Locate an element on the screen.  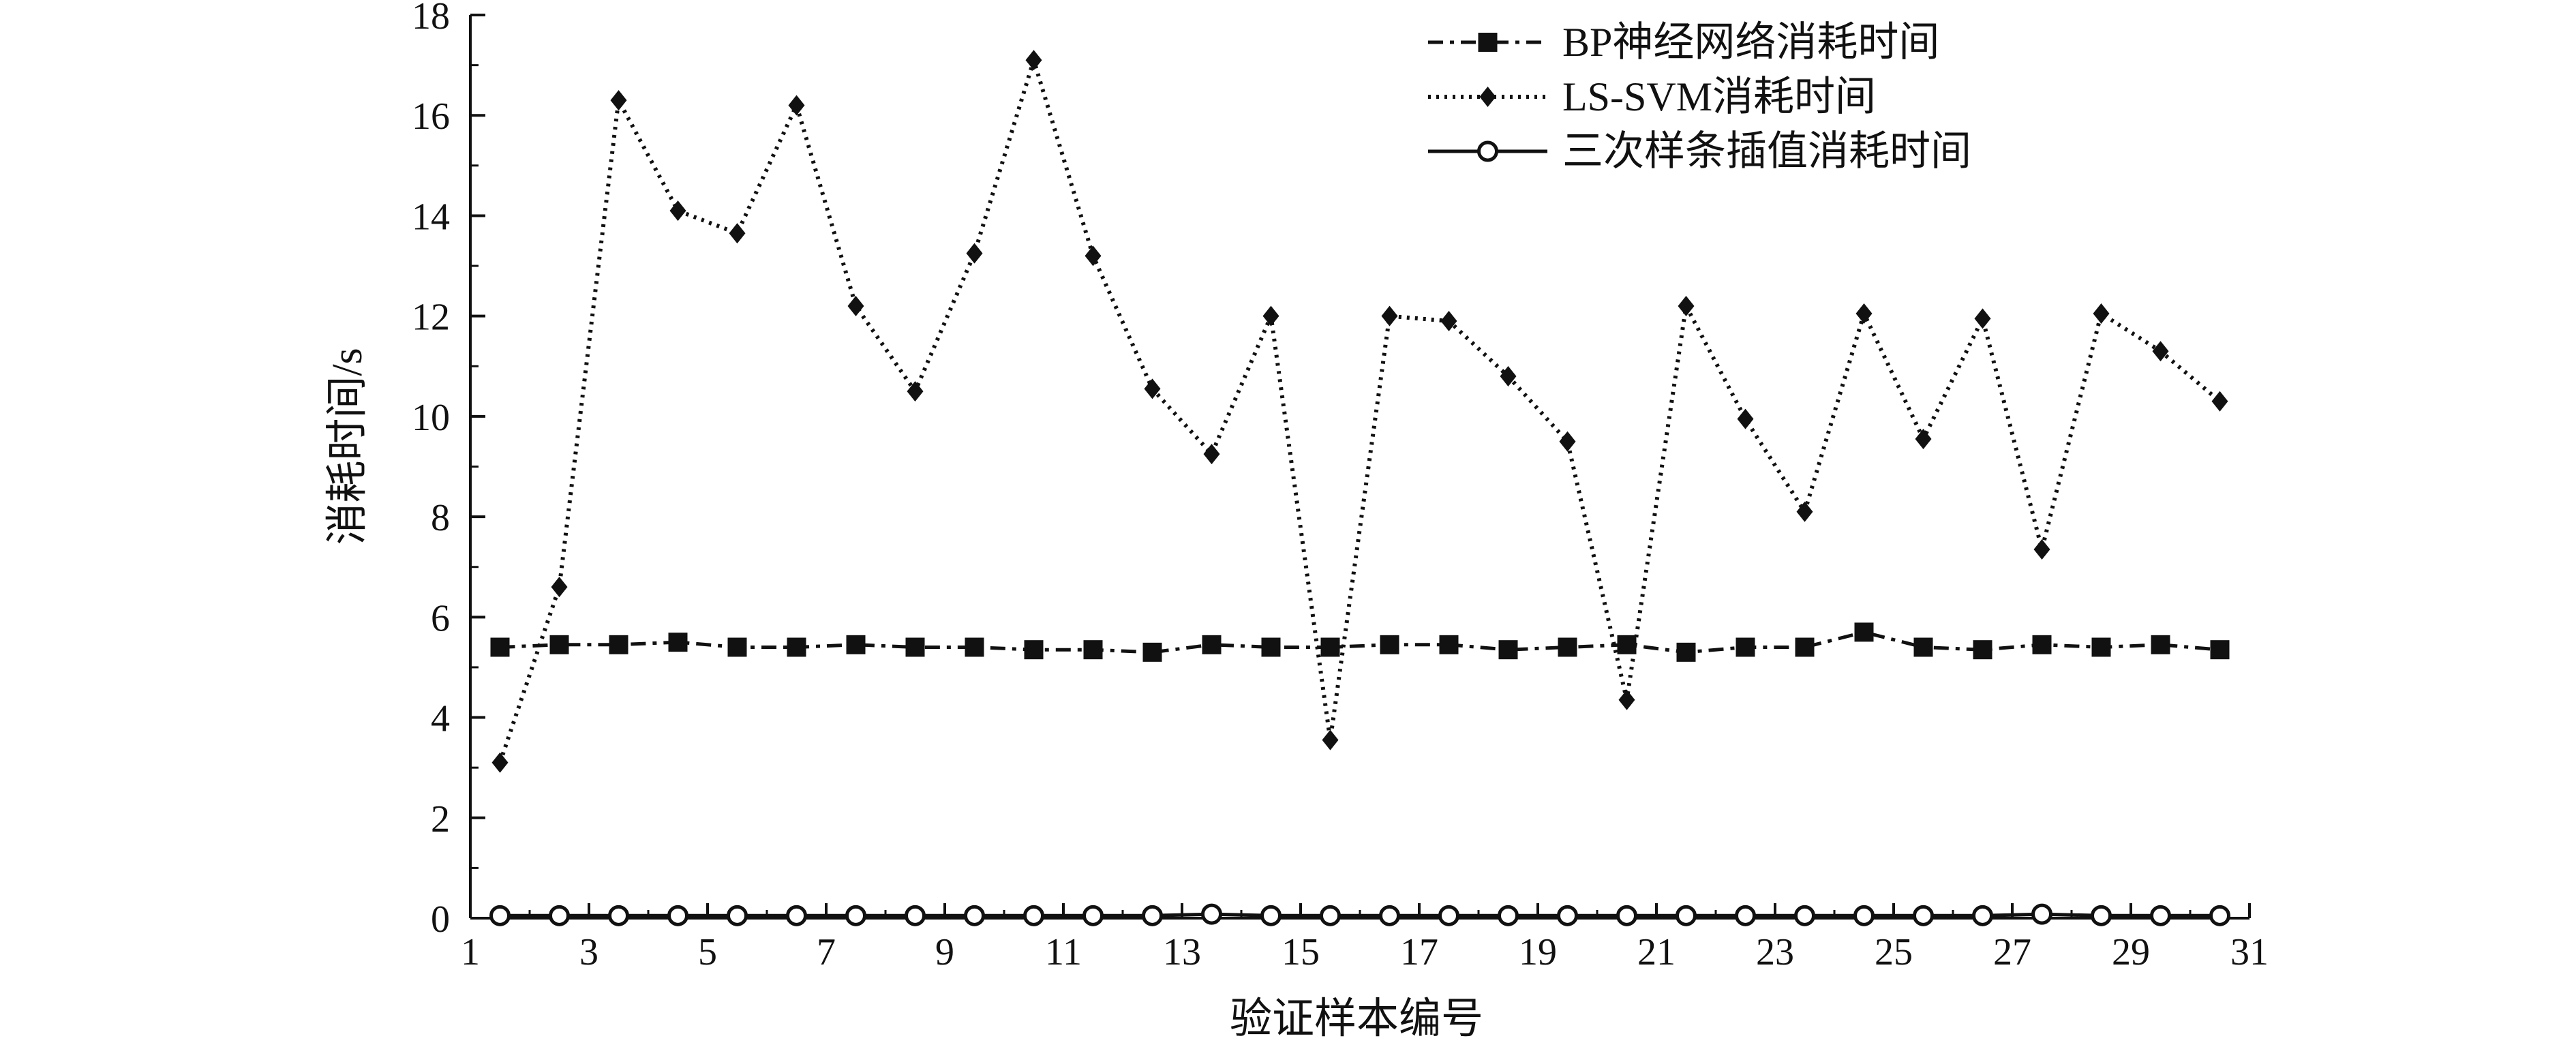
x-tick-label: 9 is located at coordinates (944, 952).